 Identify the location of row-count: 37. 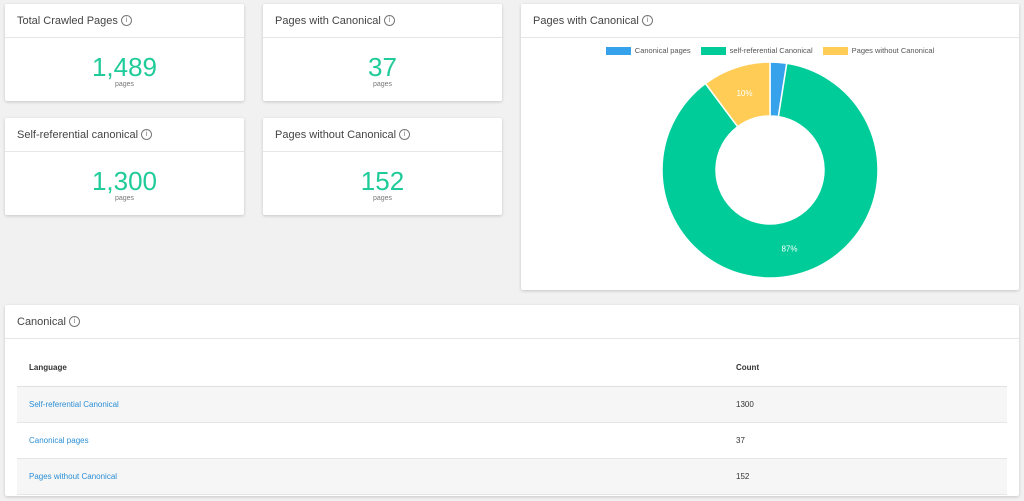
(865, 440).